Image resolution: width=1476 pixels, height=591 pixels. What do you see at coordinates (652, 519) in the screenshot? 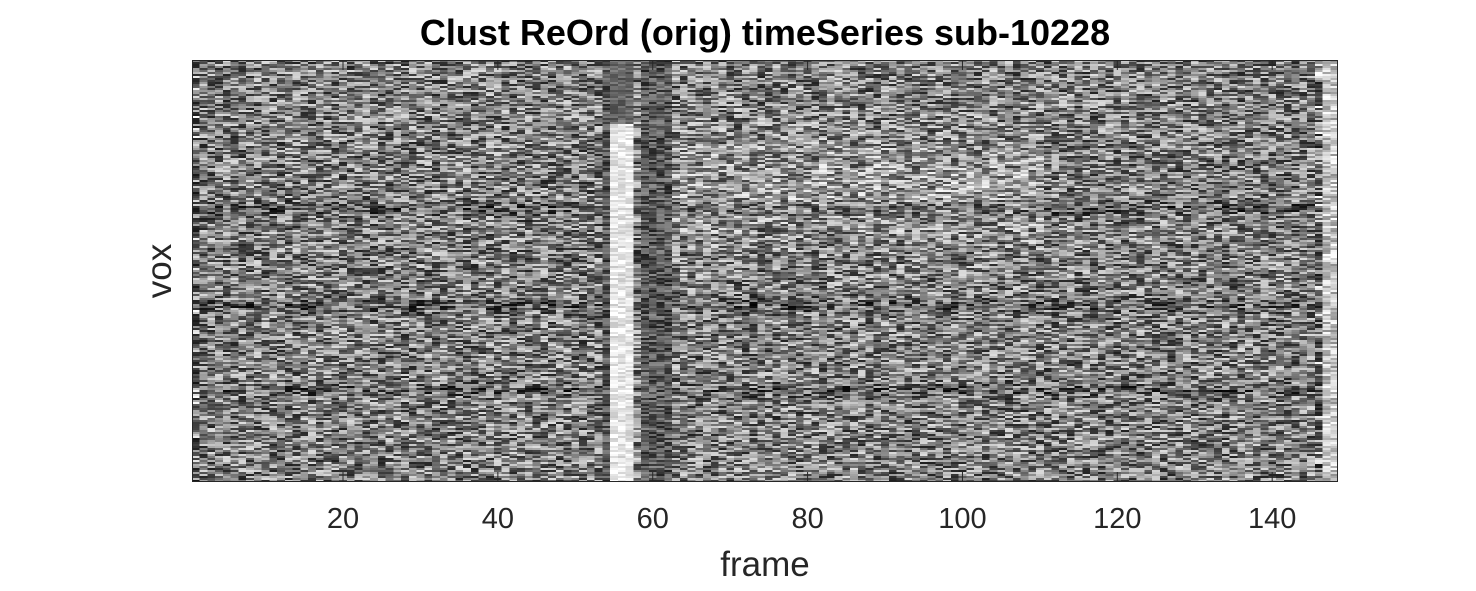
I see `x-tick-label: 60` at bounding box center [652, 519].